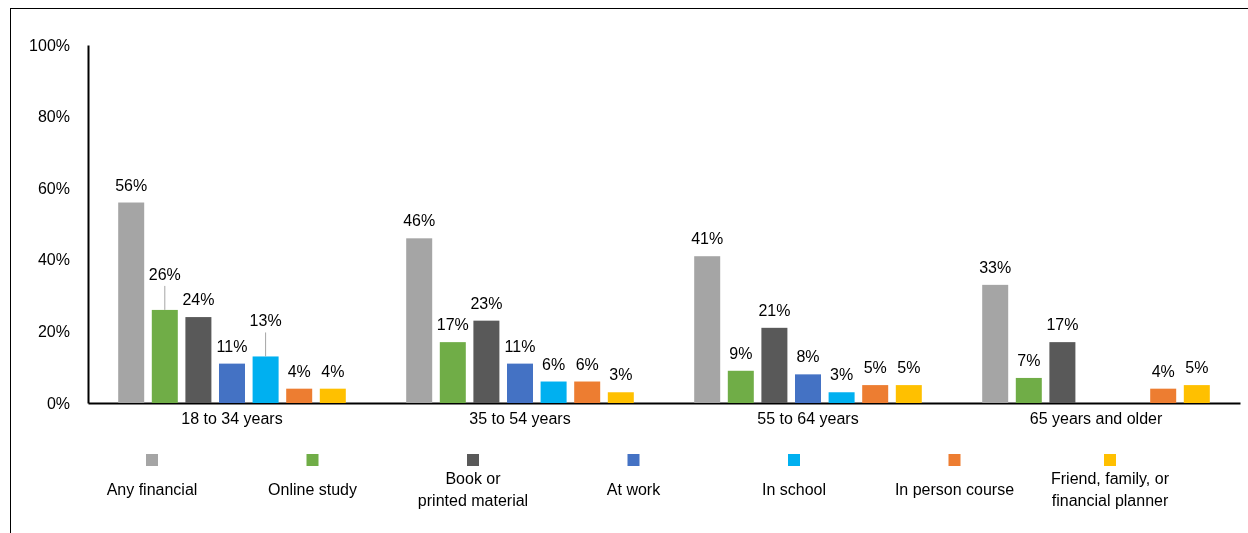 Image resolution: width=1248 pixels, height=533 pixels. I want to click on data-label: 13%, so click(265, 321).